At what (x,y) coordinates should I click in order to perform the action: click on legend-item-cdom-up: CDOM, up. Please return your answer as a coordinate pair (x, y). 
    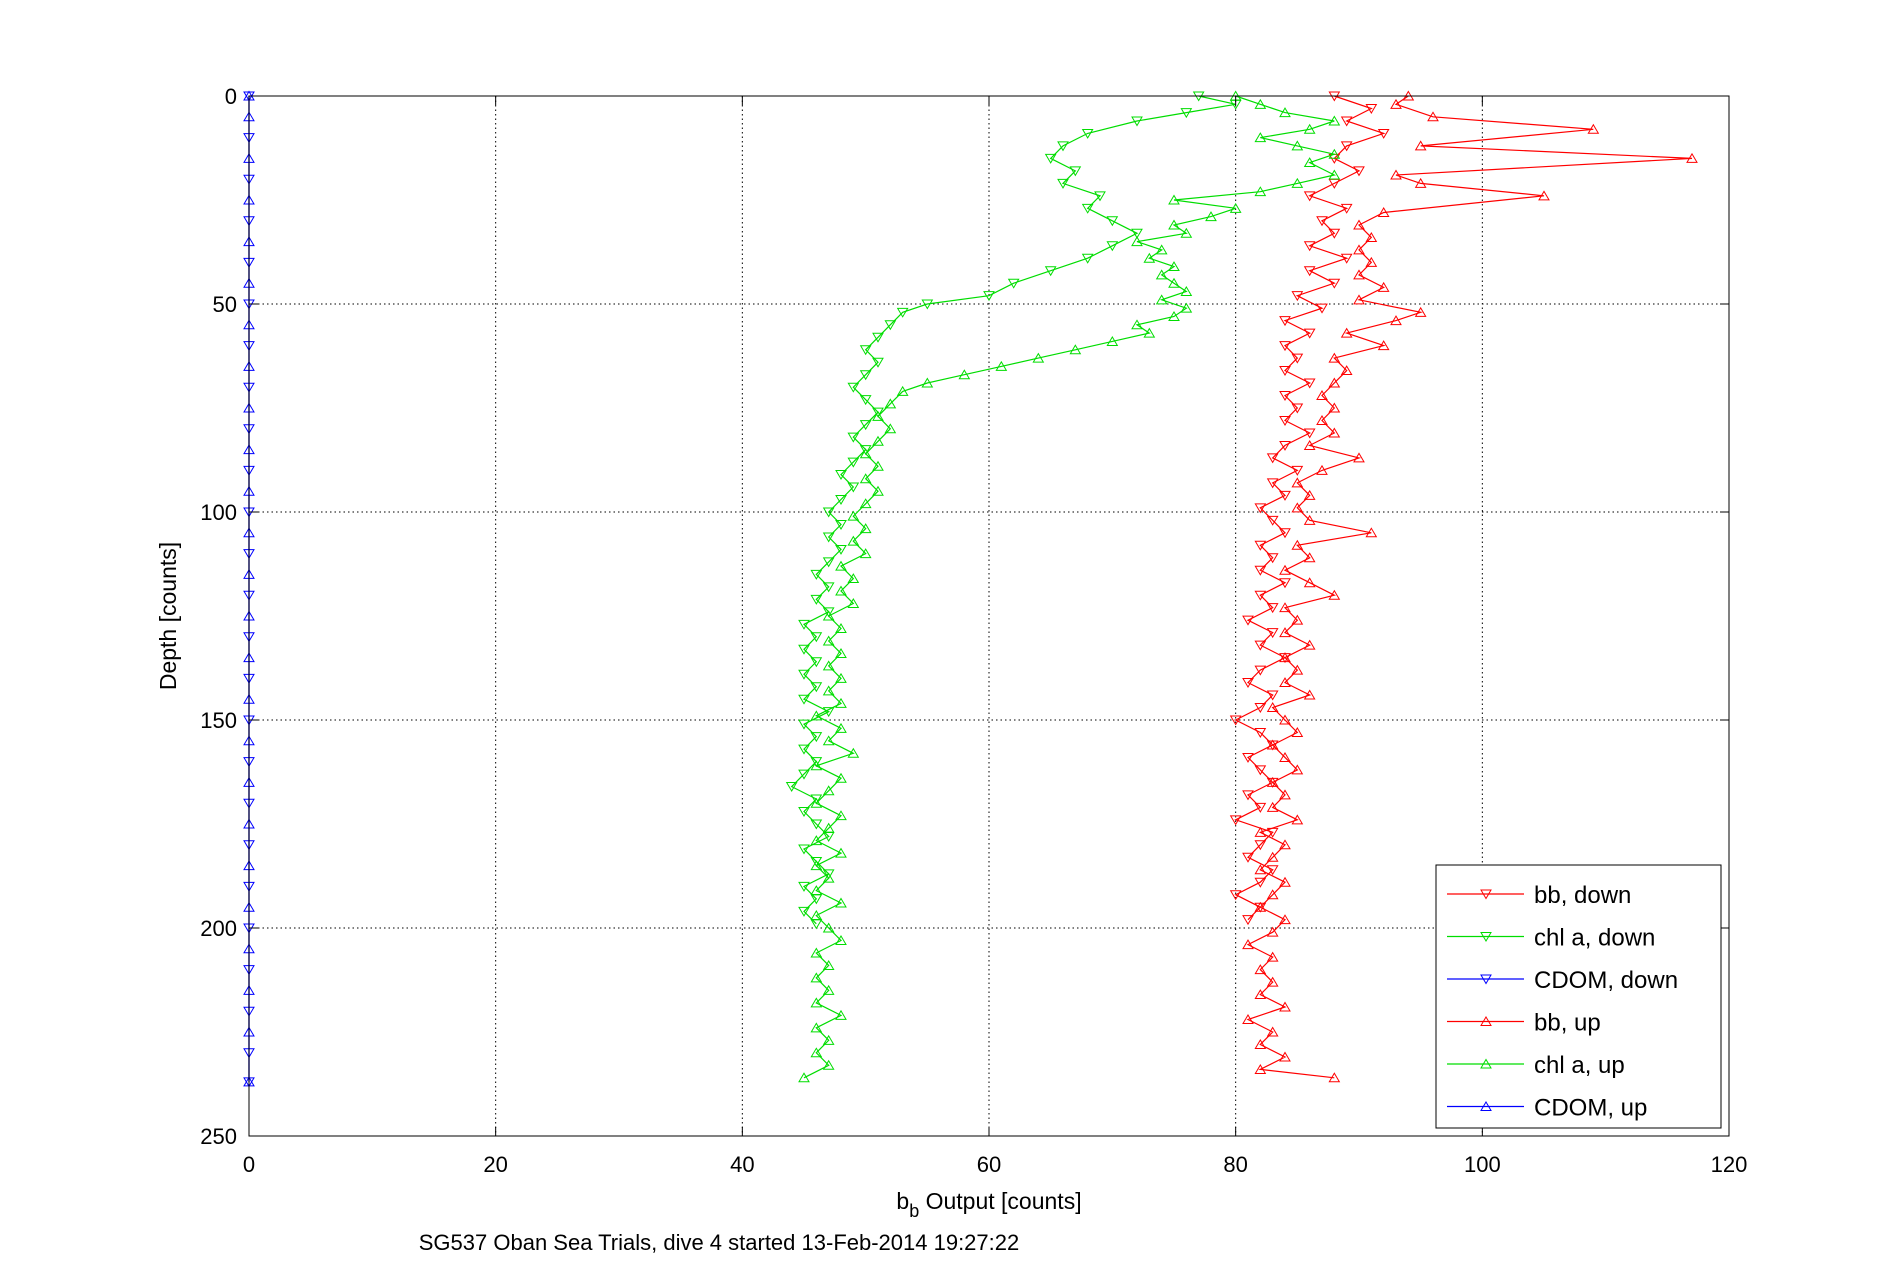
    Looking at the image, I should click on (1547, 1108).